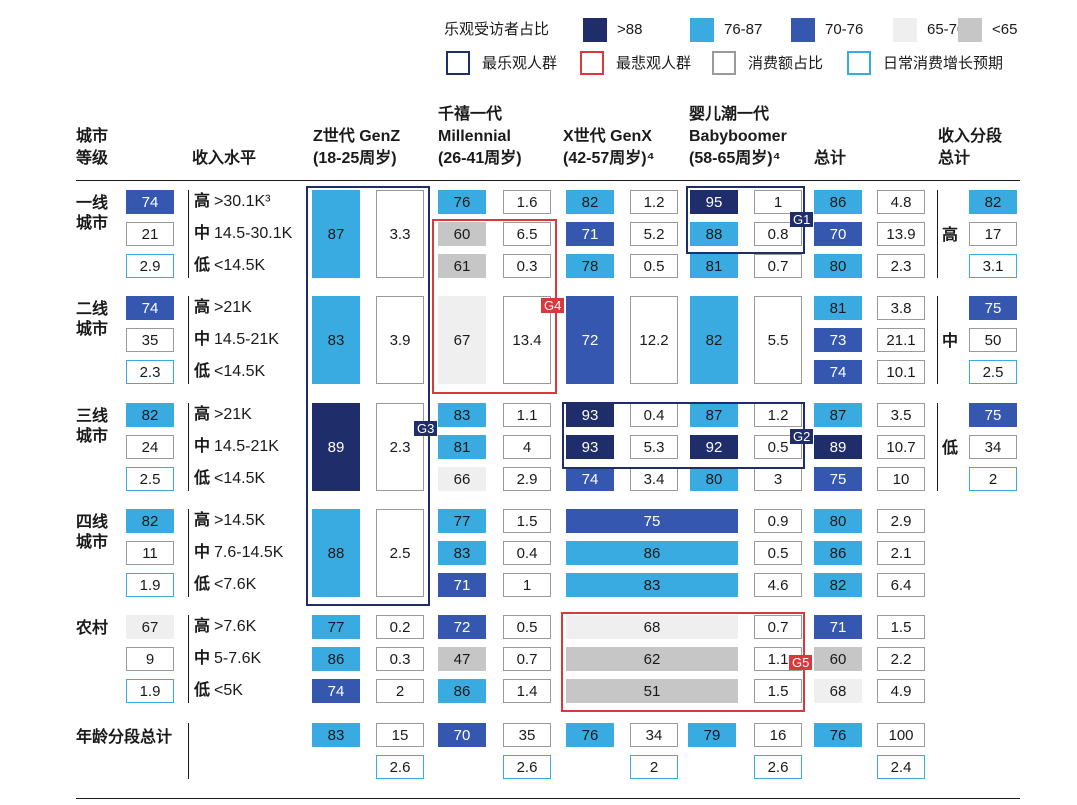  What do you see at coordinates (527, 234) in the screenshot?
I see `millennial-share-0-1: 6.5` at bounding box center [527, 234].